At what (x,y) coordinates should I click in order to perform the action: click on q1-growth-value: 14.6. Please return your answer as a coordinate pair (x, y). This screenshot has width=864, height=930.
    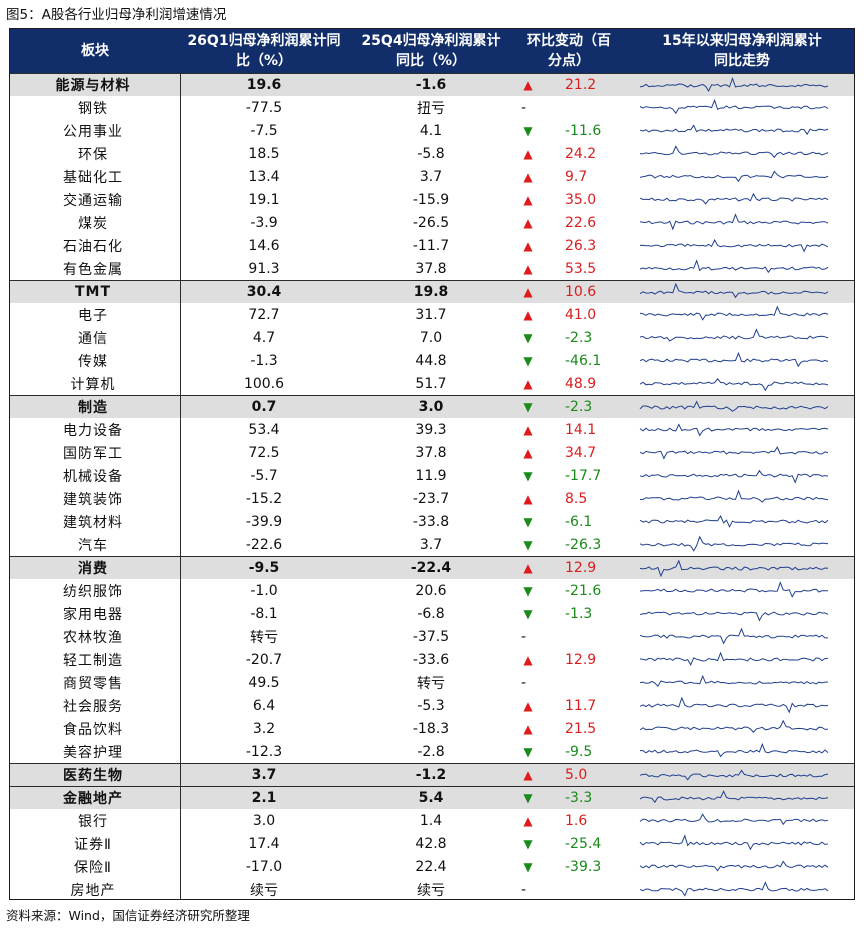
    Looking at the image, I should click on (264, 245).